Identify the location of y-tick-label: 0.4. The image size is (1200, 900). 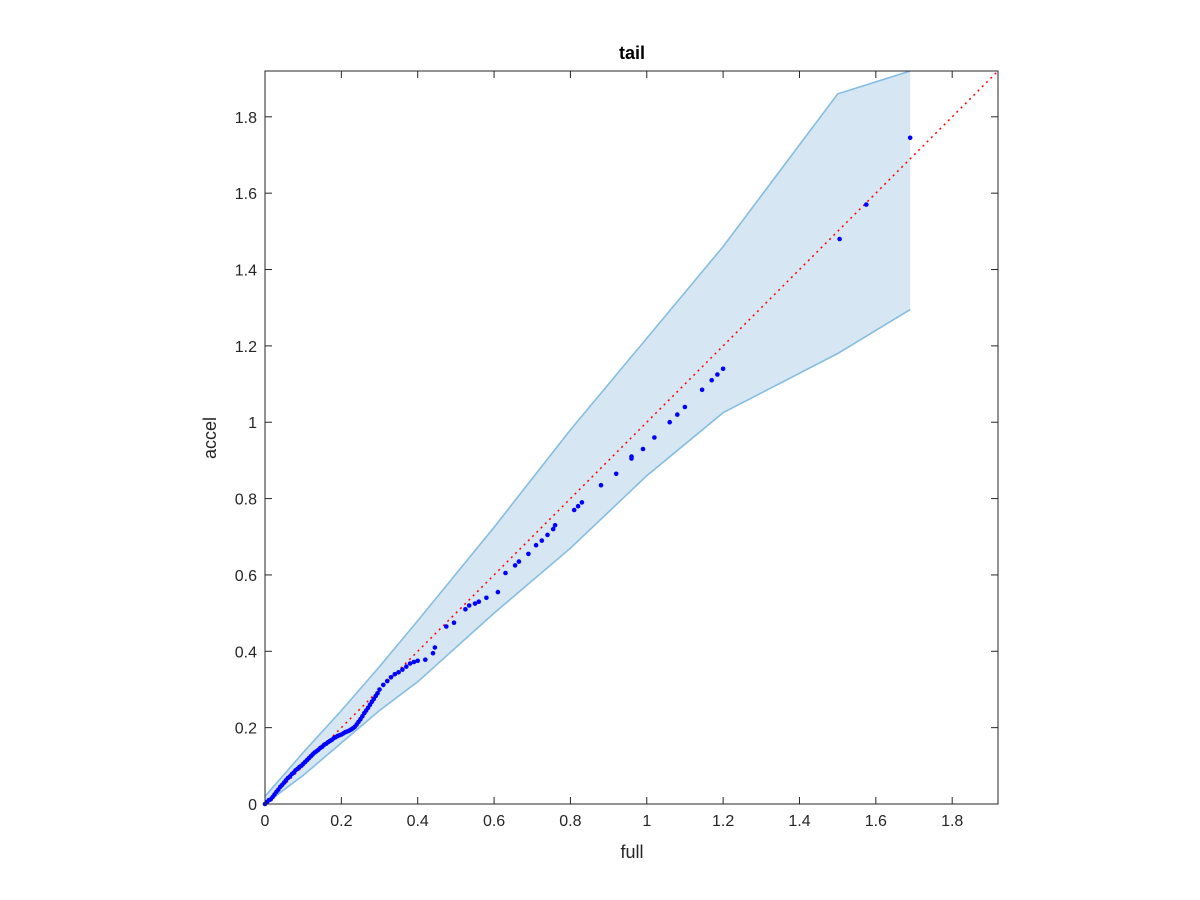
(246, 652).